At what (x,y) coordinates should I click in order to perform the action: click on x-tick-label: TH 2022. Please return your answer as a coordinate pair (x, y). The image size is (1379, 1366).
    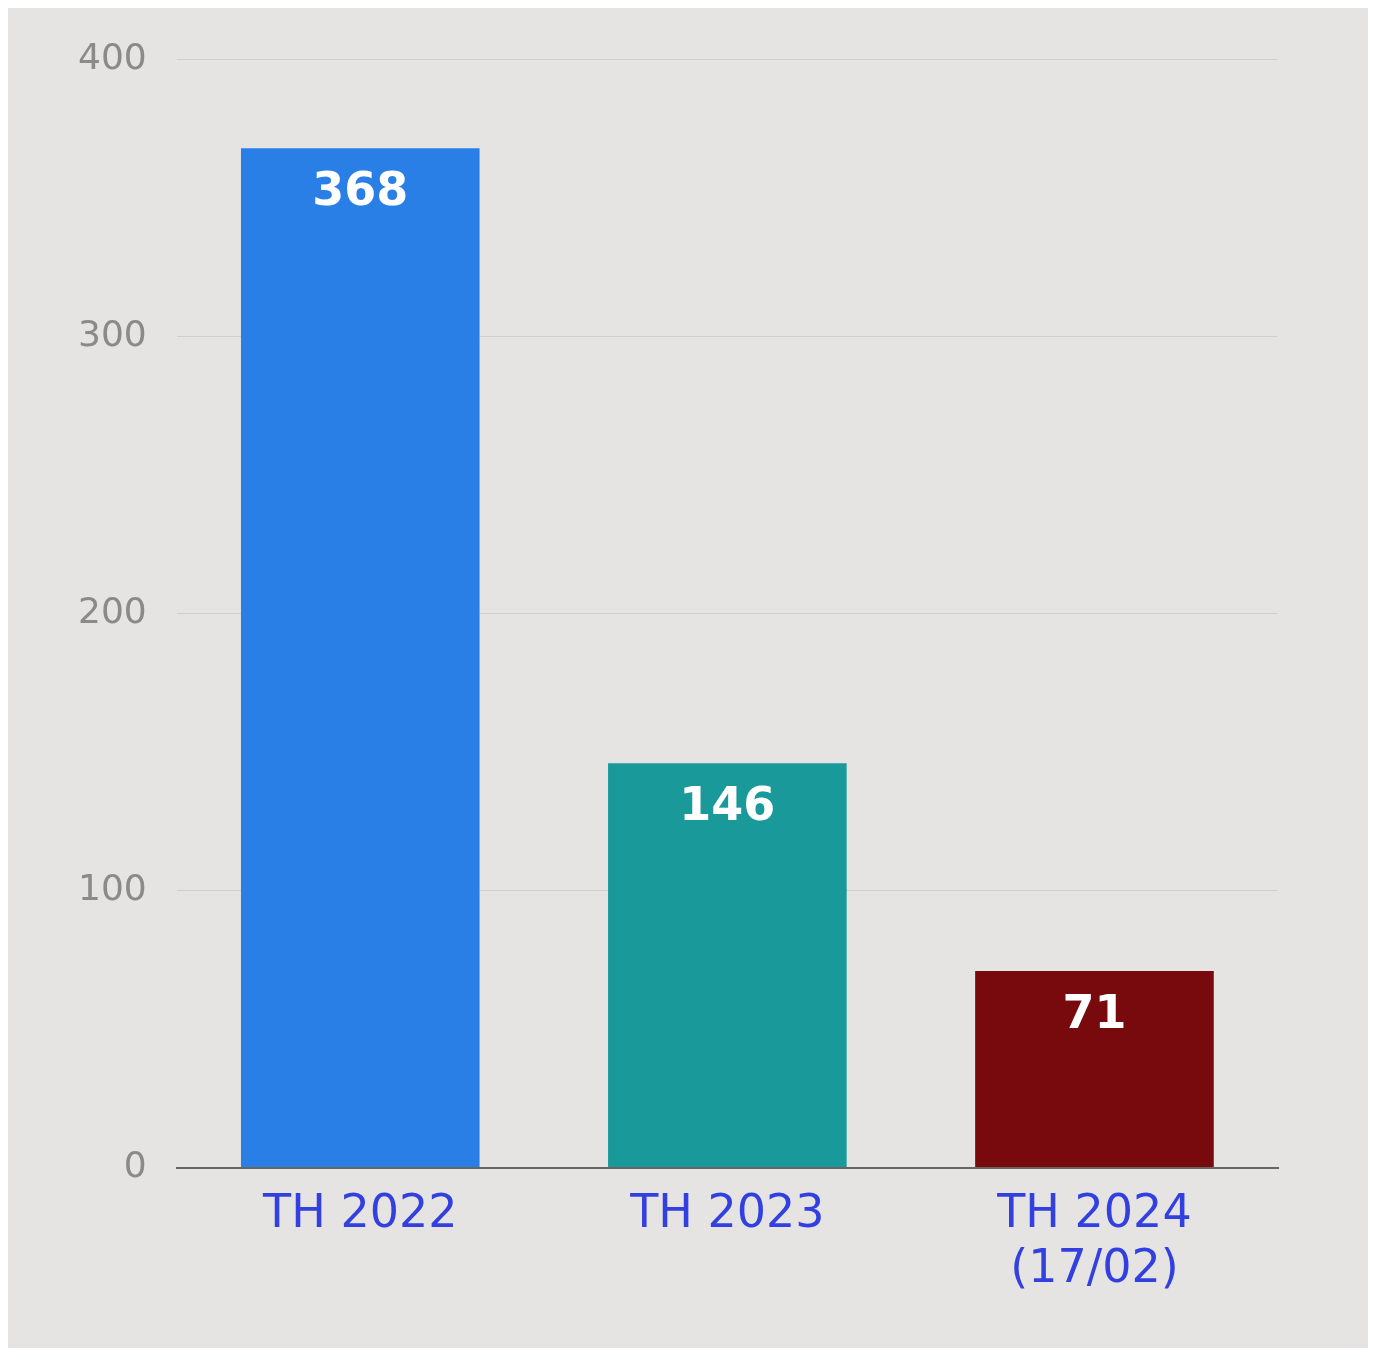
    Looking at the image, I should click on (360, 1211).